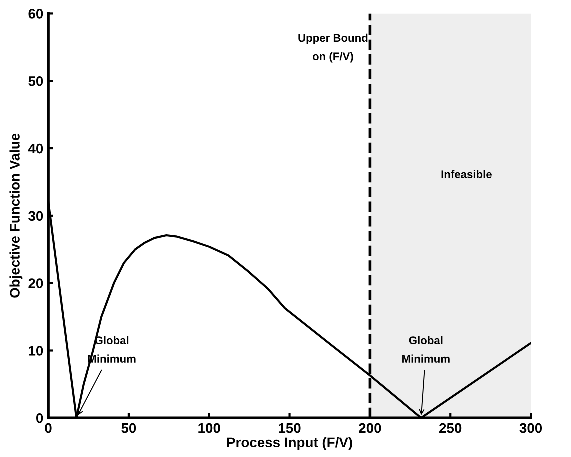 This screenshot has width=571, height=457. Describe the element at coordinates (451, 428) in the screenshot. I see `x-tick-label: 250` at that location.